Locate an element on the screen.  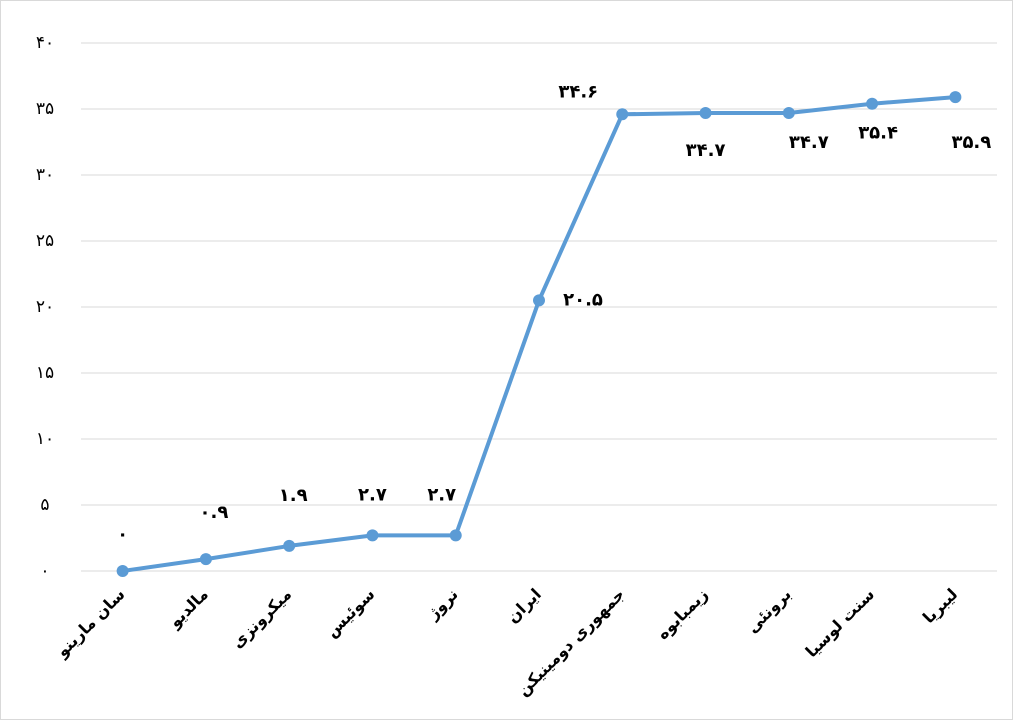
data-label: ۰.۹ is located at coordinates (214, 512).